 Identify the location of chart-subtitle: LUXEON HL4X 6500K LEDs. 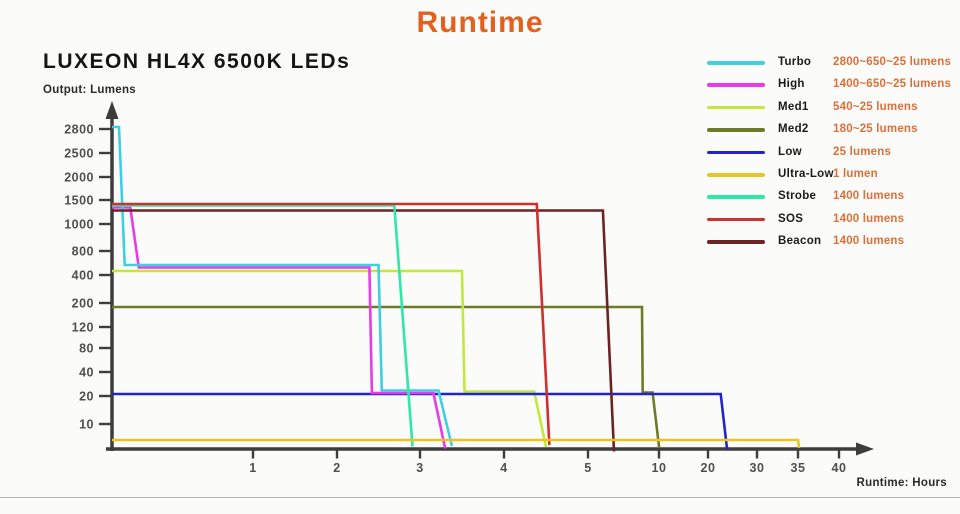
(197, 61).